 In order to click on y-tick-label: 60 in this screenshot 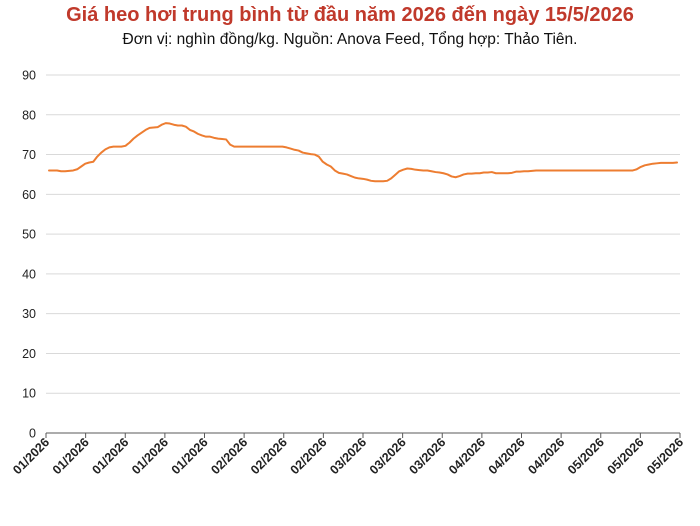, I will do `click(29, 195)`.